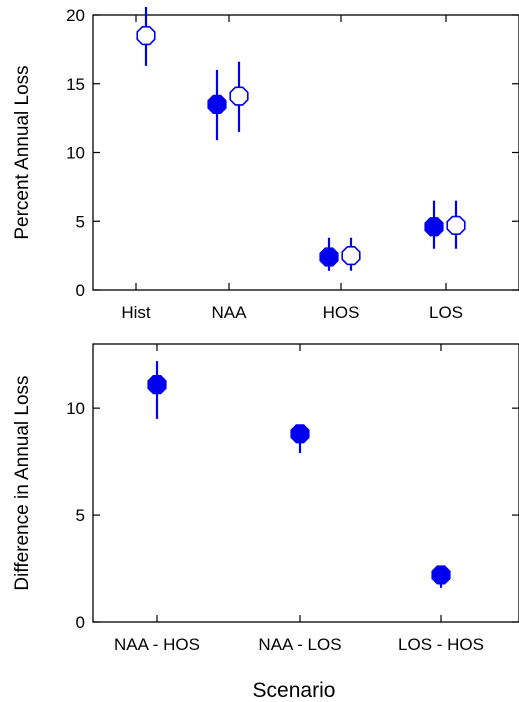 This screenshot has width=519, height=702. What do you see at coordinates (299, 644) in the screenshot?
I see `x-tick-label: NAA - LOS` at bounding box center [299, 644].